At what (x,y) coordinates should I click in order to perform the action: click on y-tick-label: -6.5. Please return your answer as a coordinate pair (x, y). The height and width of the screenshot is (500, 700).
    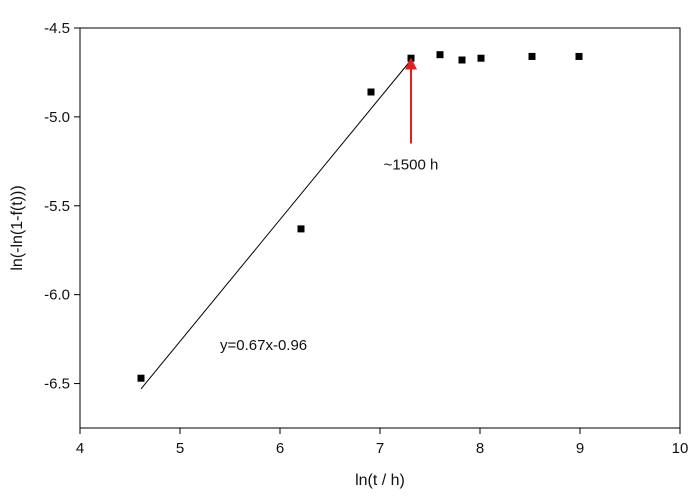
    Looking at the image, I should click on (57, 384).